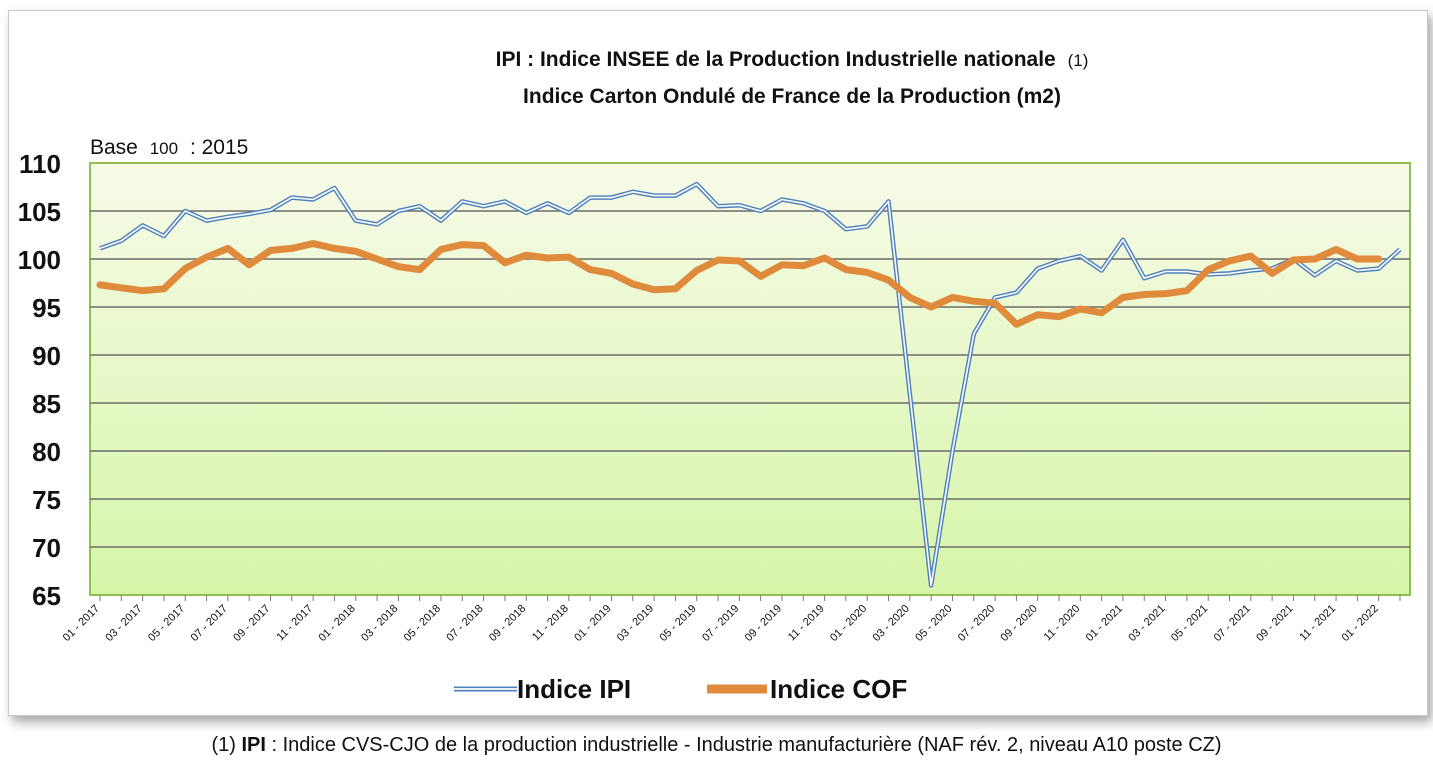 This screenshot has width=1433, height=764. What do you see at coordinates (933, 623) in the screenshot?
I see `x-tick-label: 05 - 2020` at bounding box center [933, 623].